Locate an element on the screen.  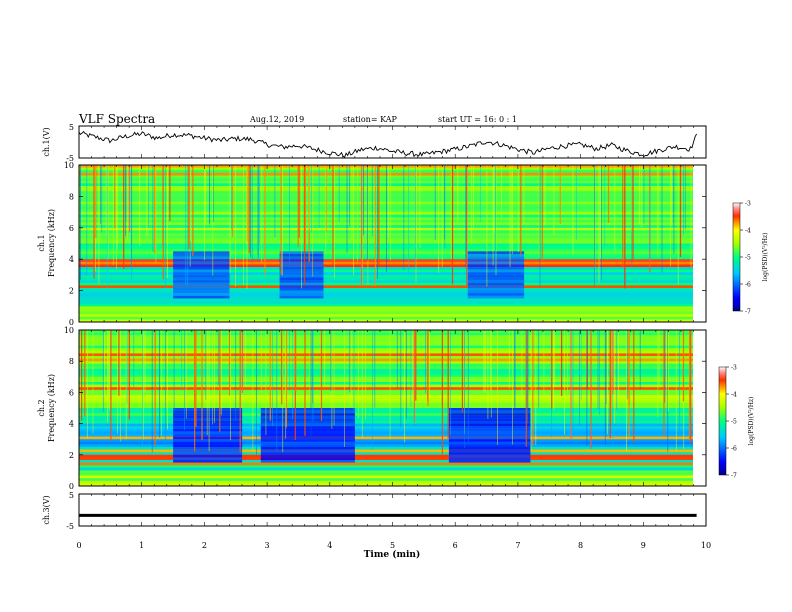
ch1-spectrogram-ylabel-frequency: Frequency (kHz) is located at coordinates (51, 243).